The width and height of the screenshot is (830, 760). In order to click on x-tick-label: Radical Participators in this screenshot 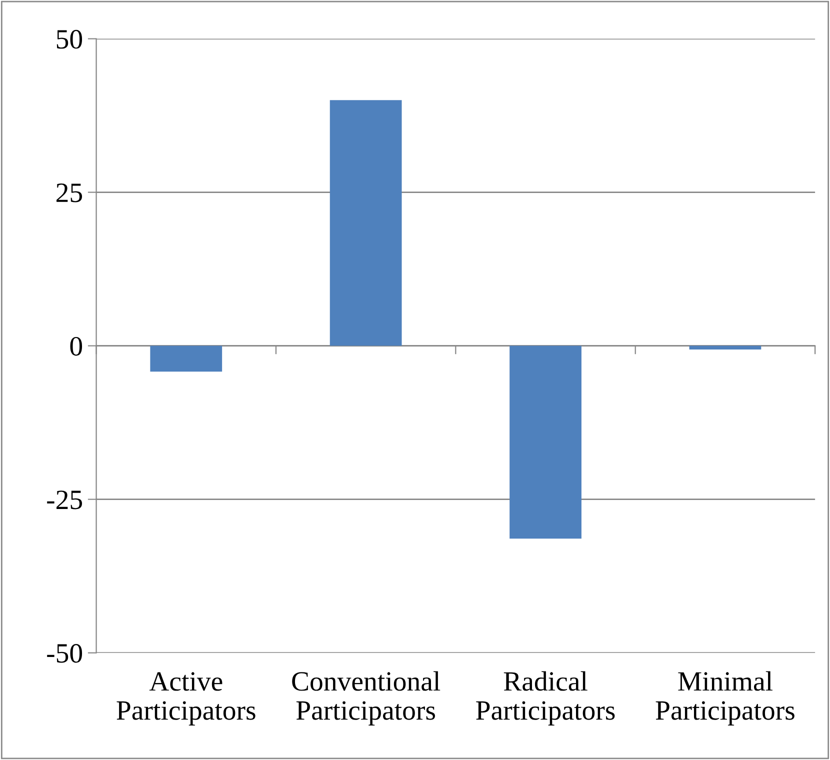, I will do `click(545, 698)`.